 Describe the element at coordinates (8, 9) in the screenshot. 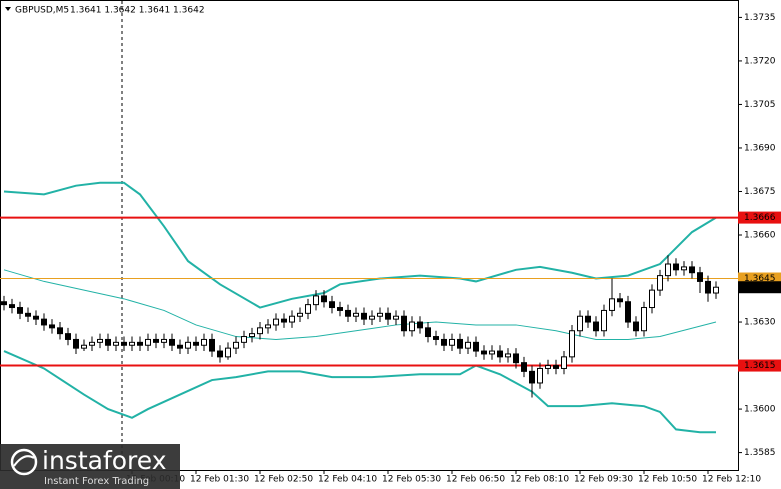

I see `menu-arrow` at that location.